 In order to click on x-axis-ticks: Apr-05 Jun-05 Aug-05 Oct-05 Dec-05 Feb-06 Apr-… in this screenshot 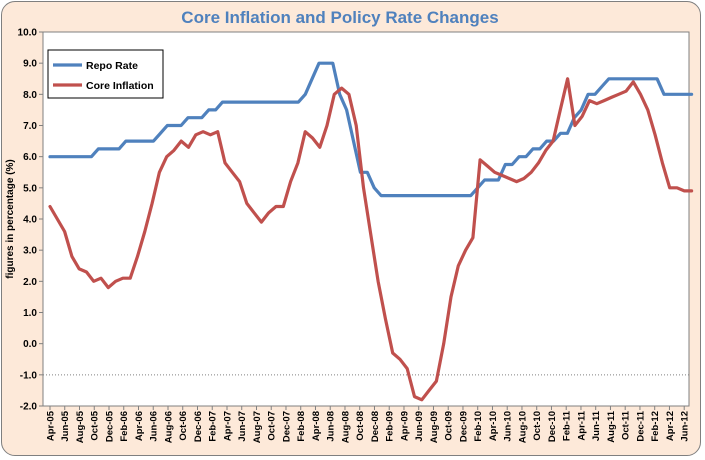, I will do `click(368, 424)`.